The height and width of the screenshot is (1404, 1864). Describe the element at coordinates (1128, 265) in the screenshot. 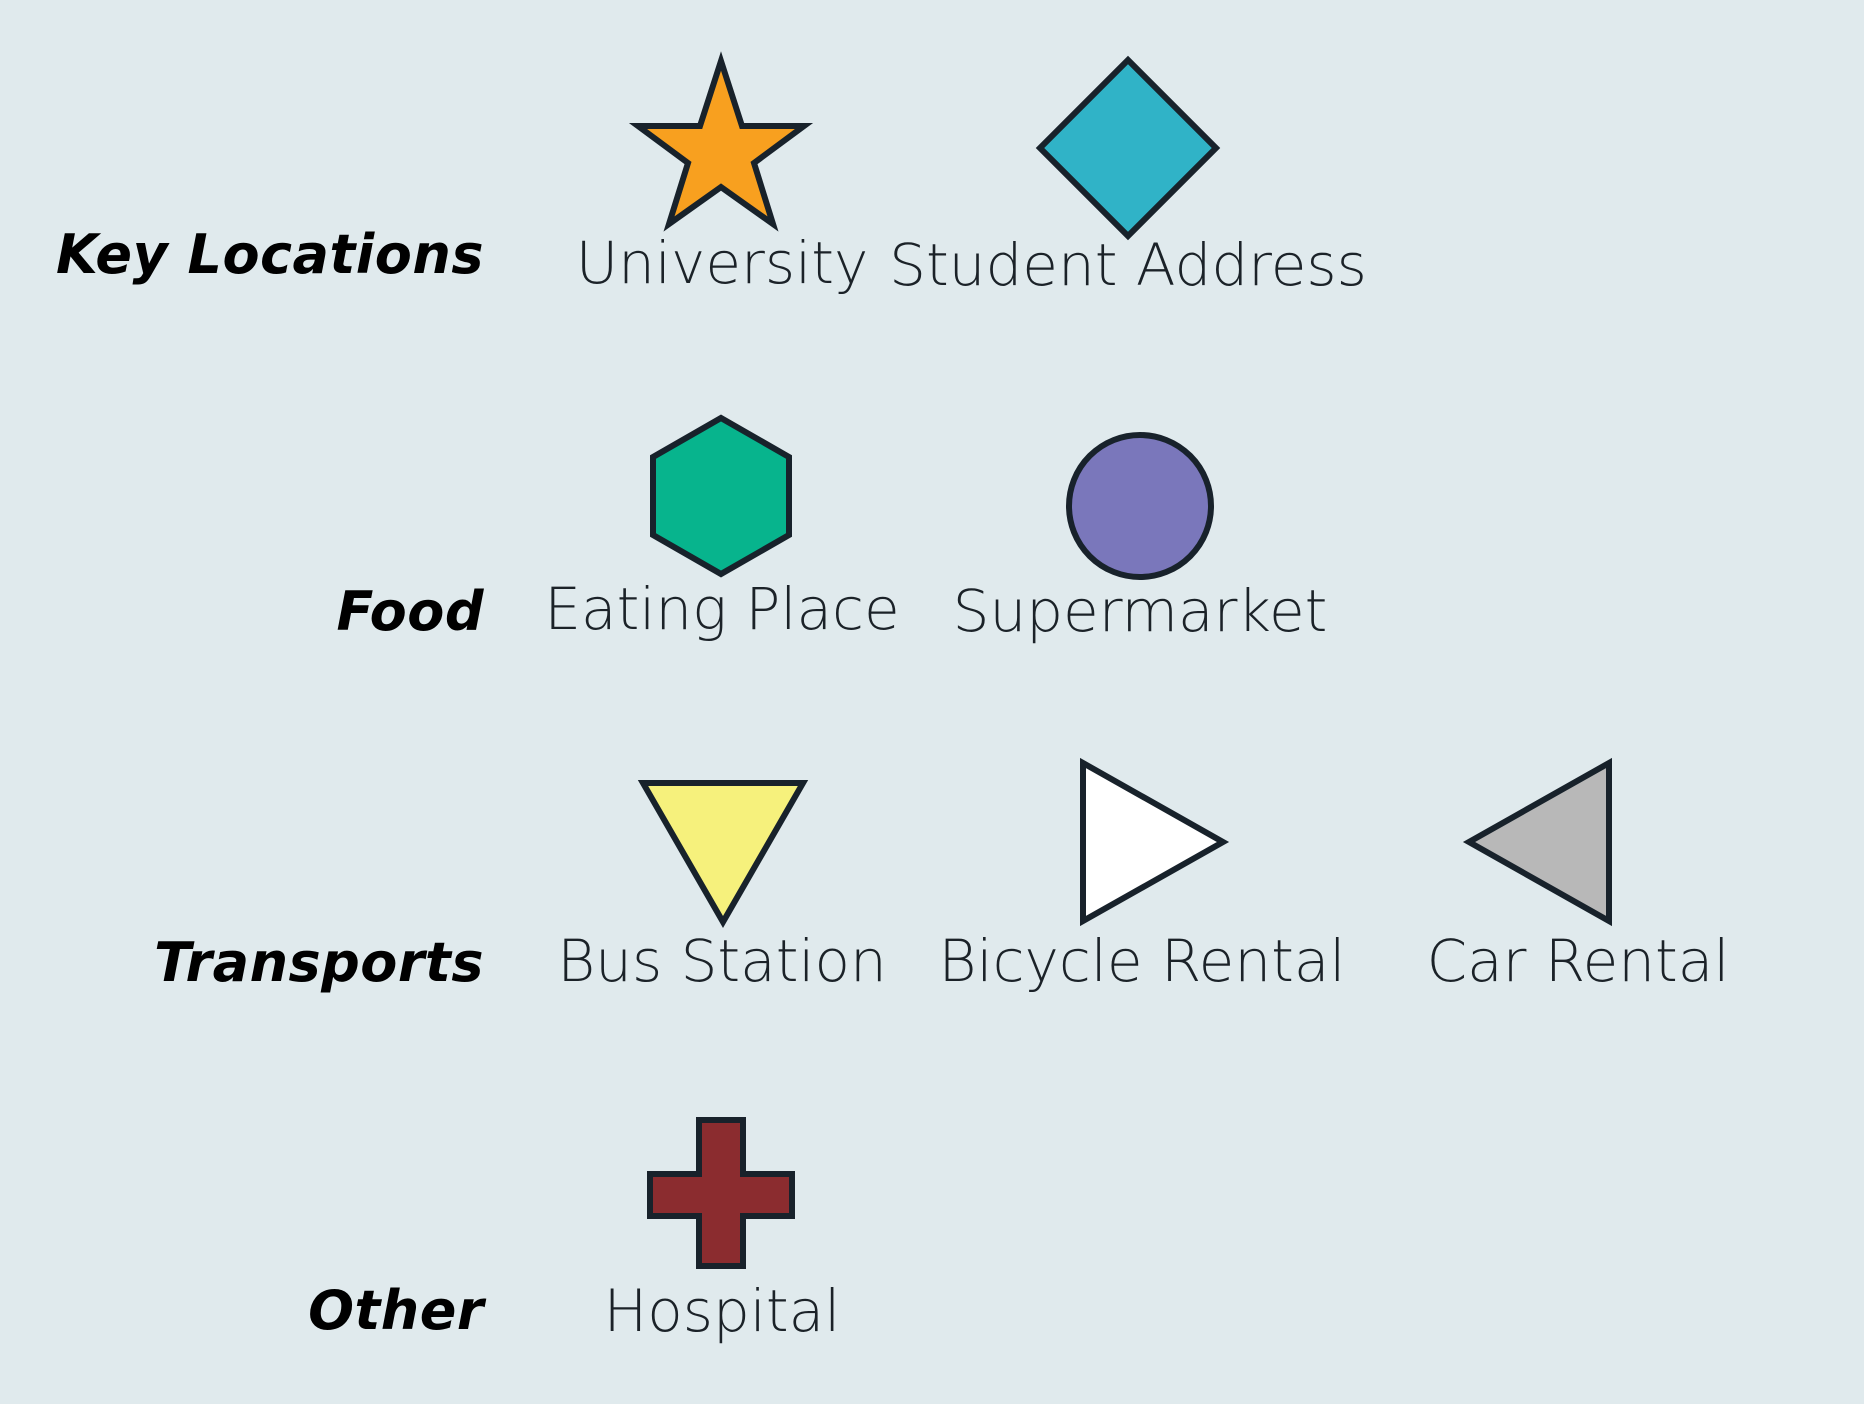

I see `legend-label-student-address: Student Address` at that location.